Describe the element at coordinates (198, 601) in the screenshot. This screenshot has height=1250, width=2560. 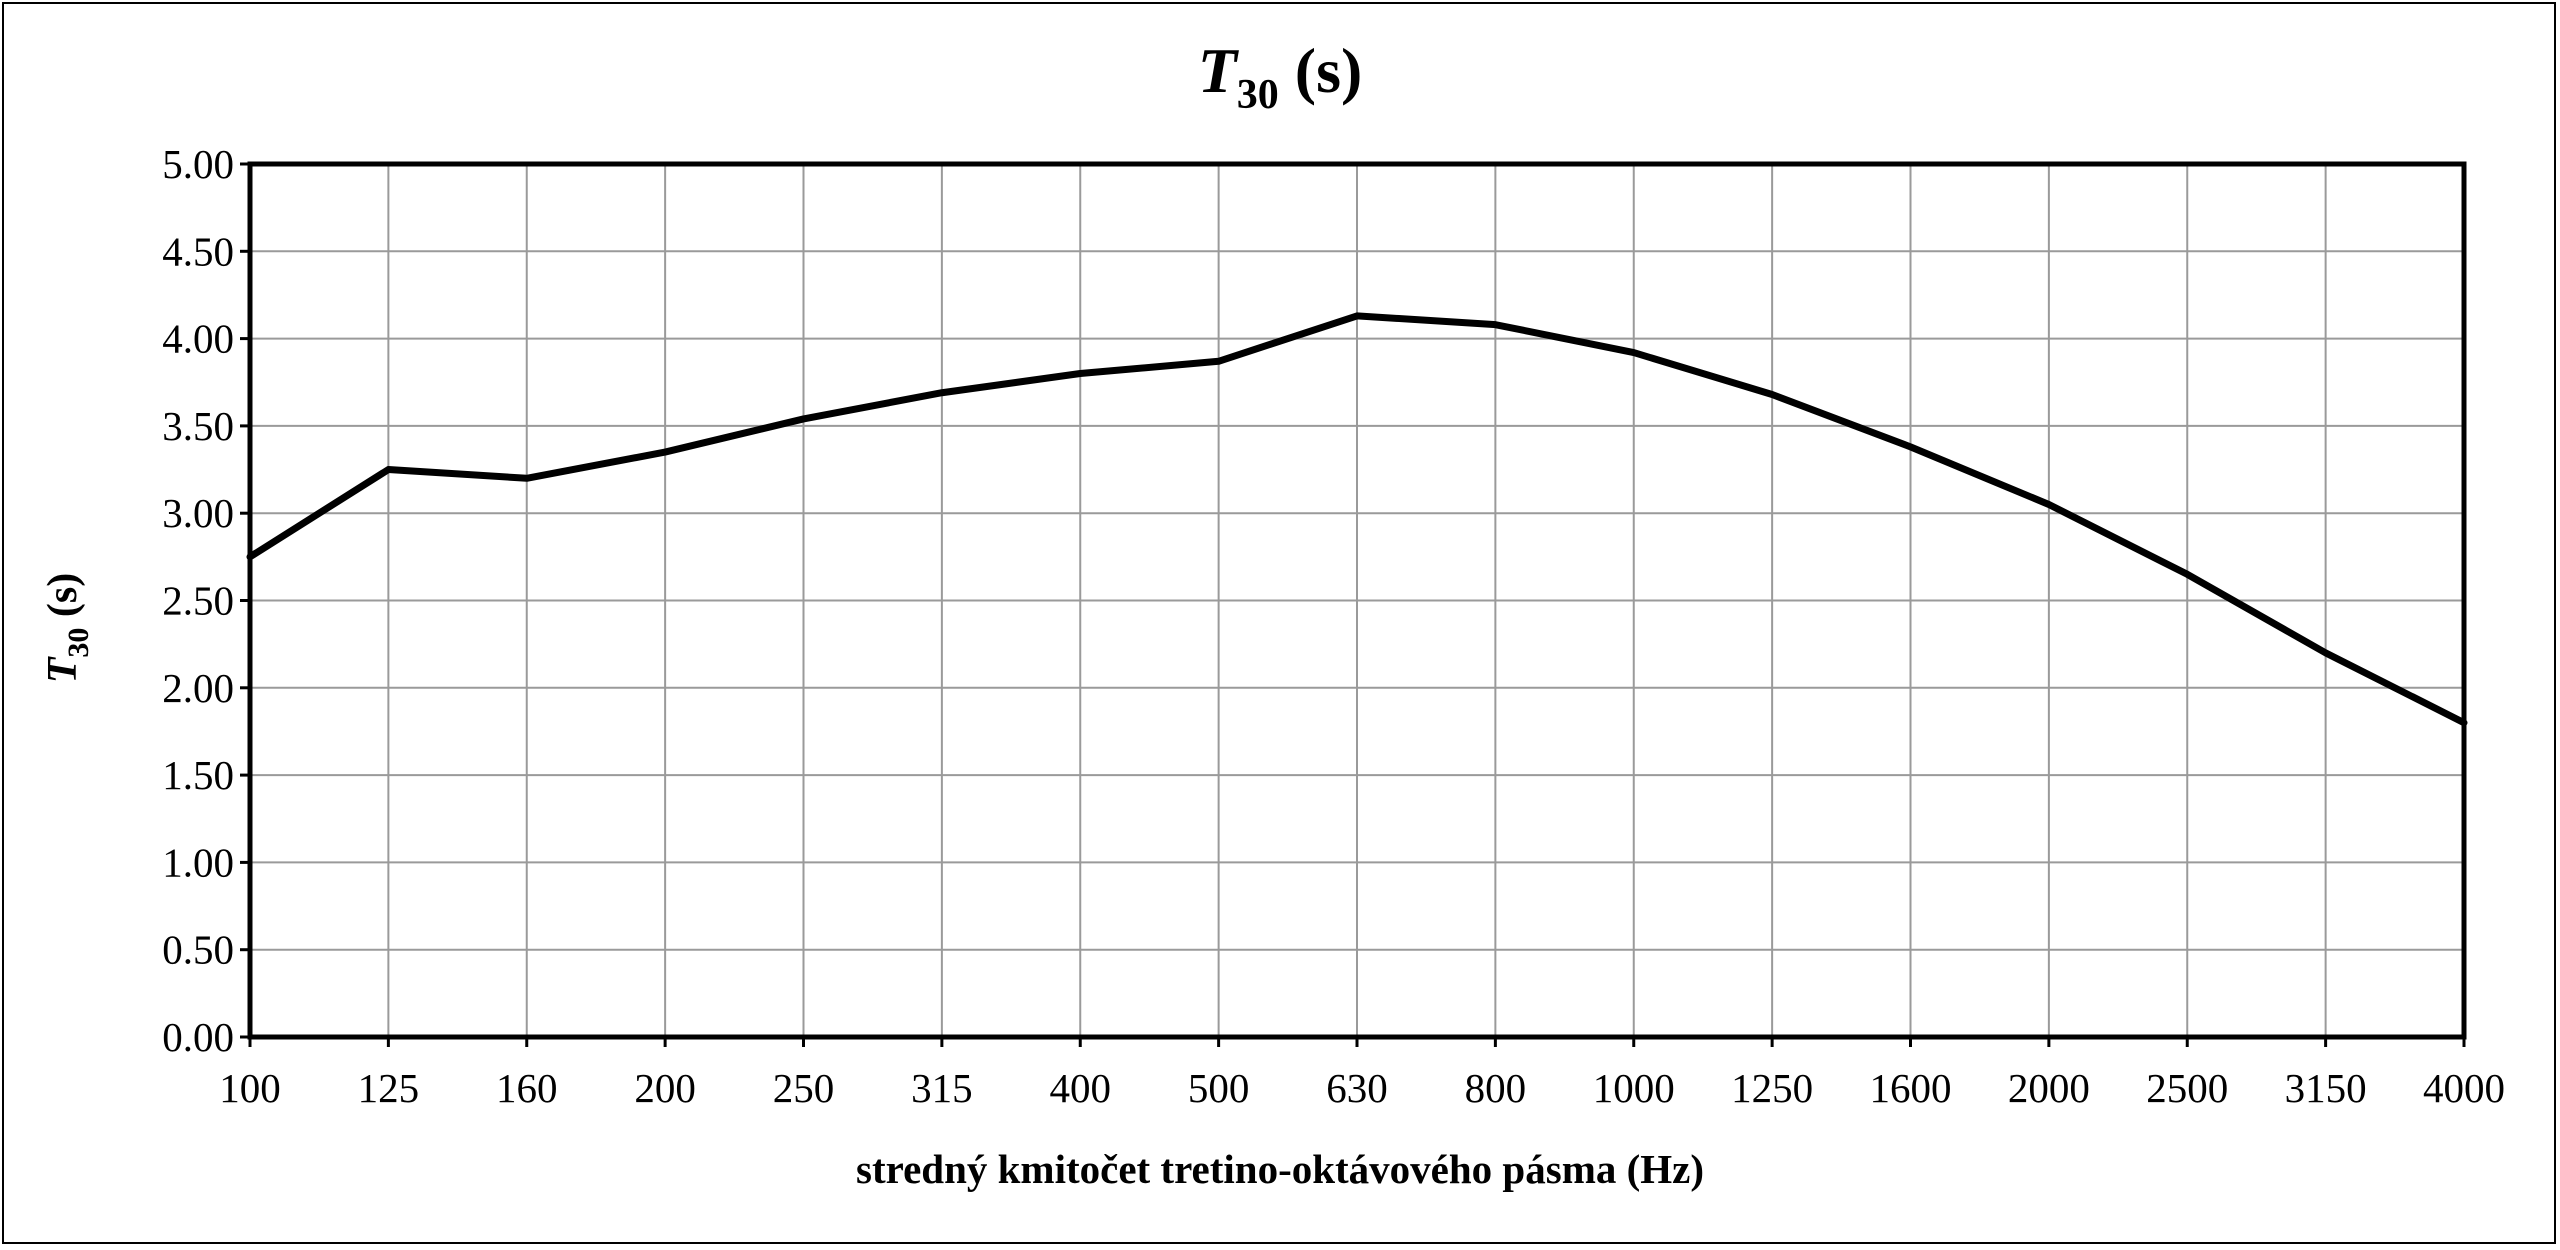
I see `y-tick-label: 2.50` at that location.